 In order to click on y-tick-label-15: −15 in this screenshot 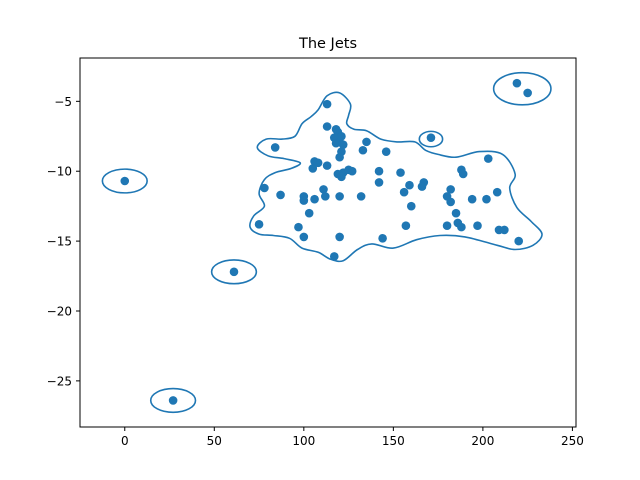, I will do `click(59, 242)`.